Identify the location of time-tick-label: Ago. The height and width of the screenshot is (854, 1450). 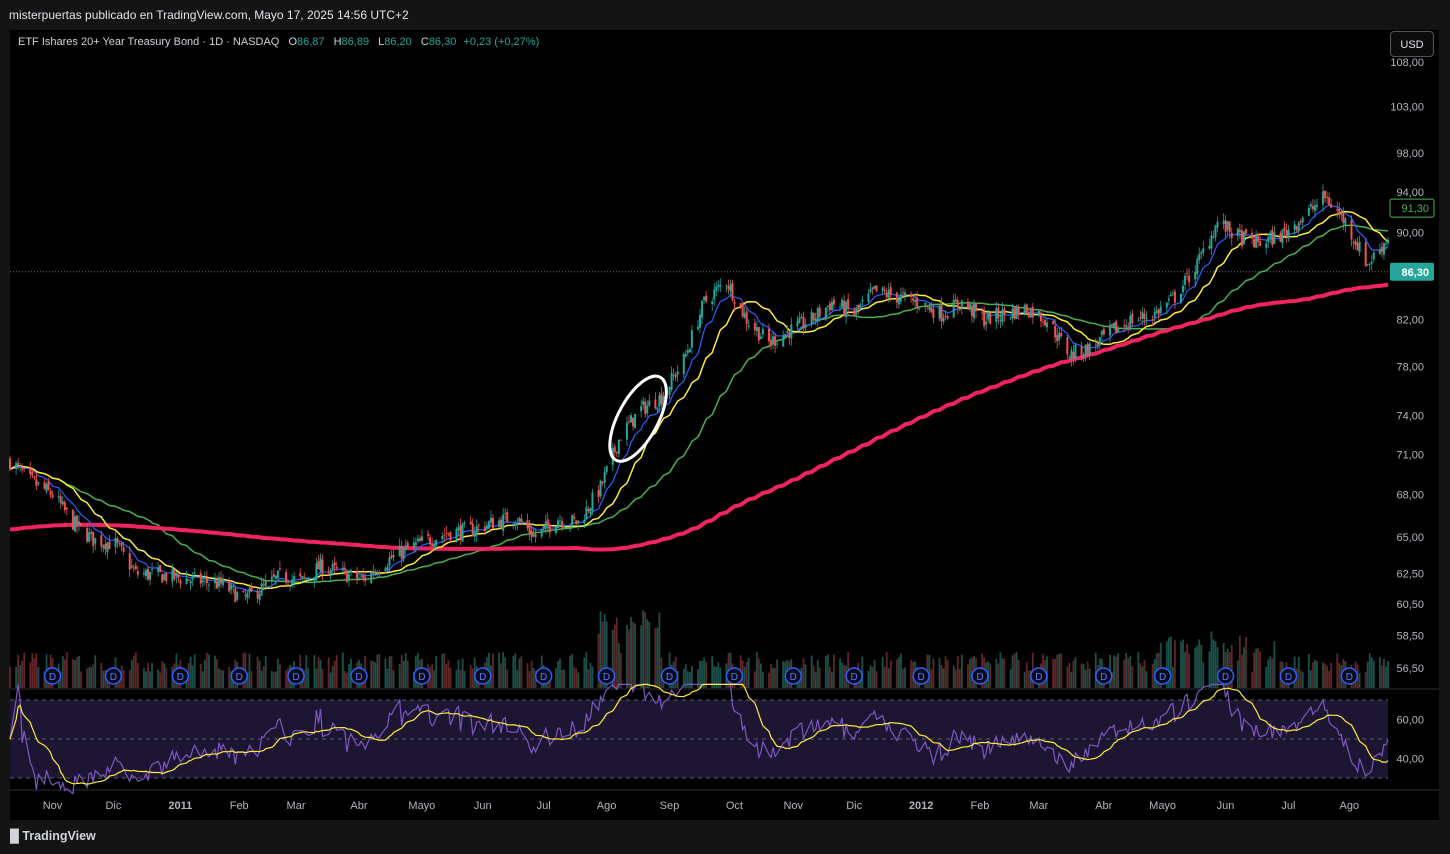
(1350, 806).